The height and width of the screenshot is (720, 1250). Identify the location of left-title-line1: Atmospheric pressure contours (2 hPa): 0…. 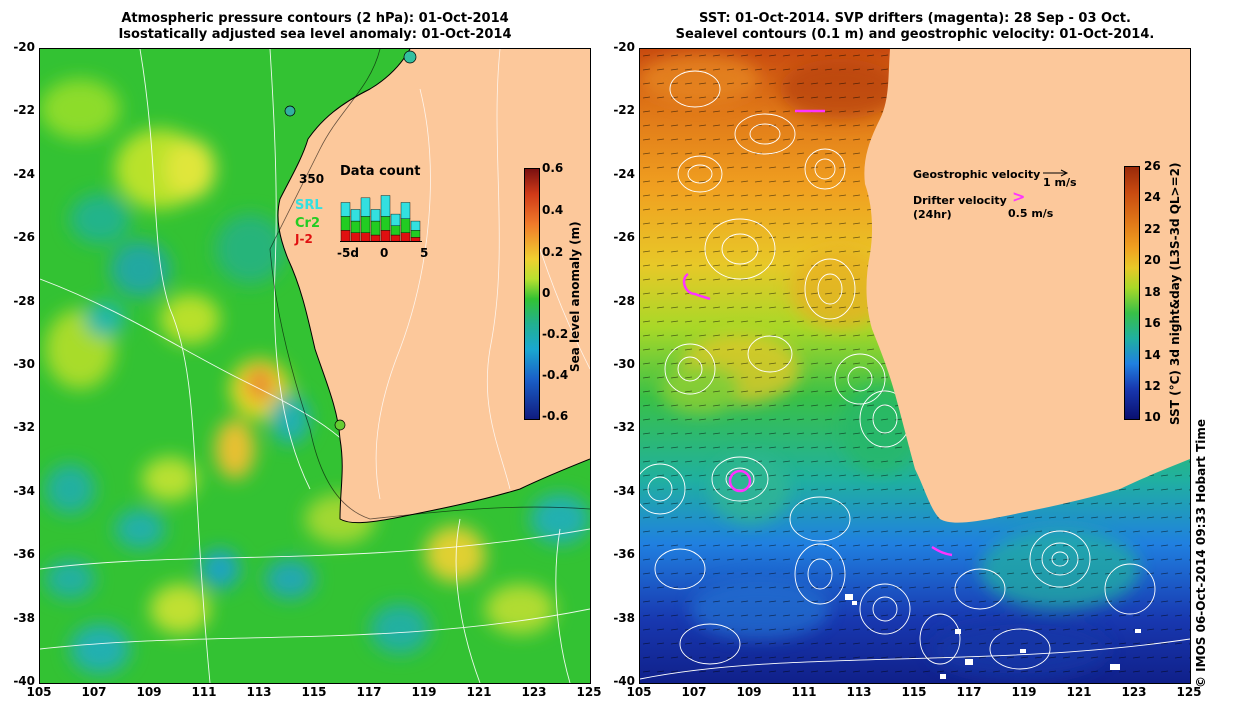
(315, 18).